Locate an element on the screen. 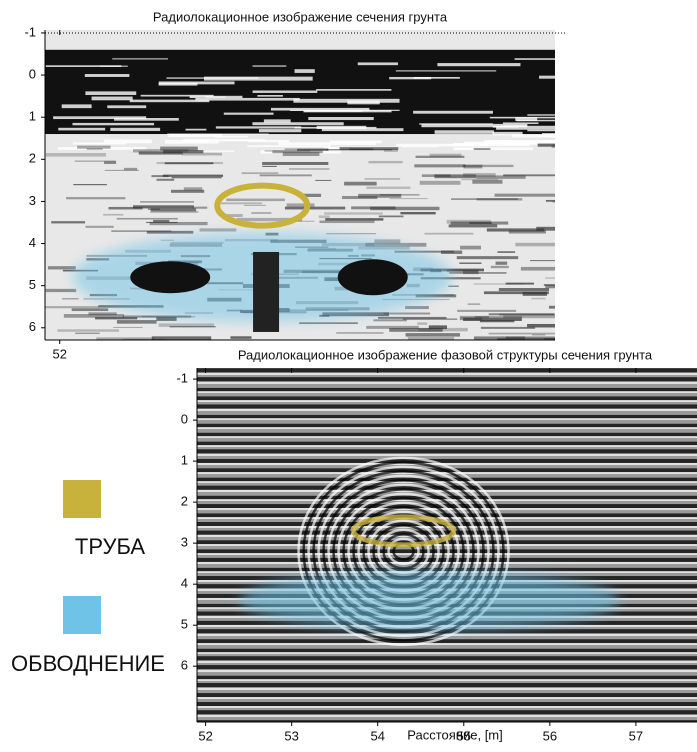  y-tick-label: 1 is located at coordinates (184, 460).